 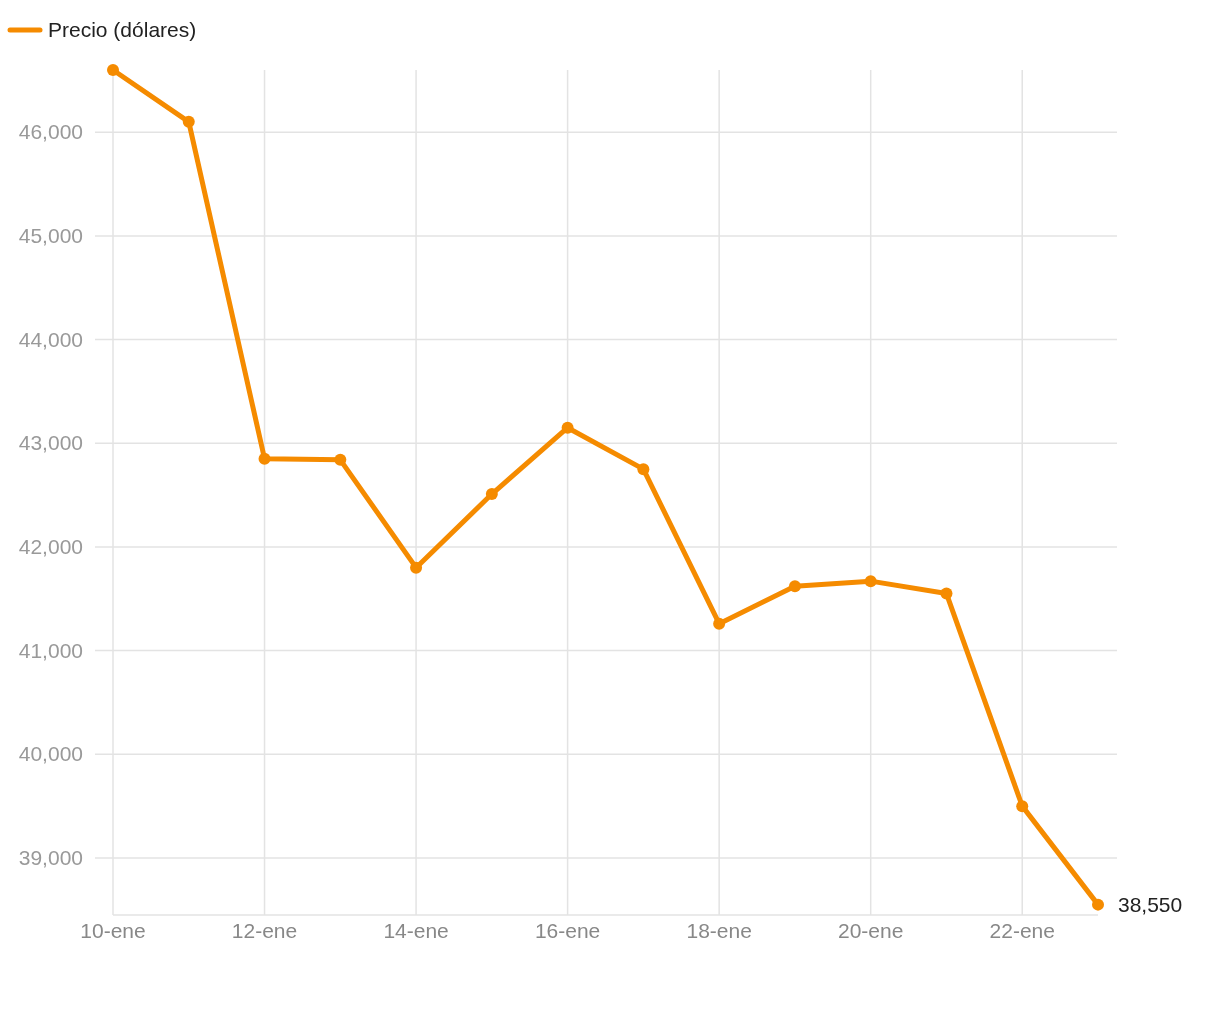 I want to click on y-tick-label: 43,000, so click(x=50, y=443).